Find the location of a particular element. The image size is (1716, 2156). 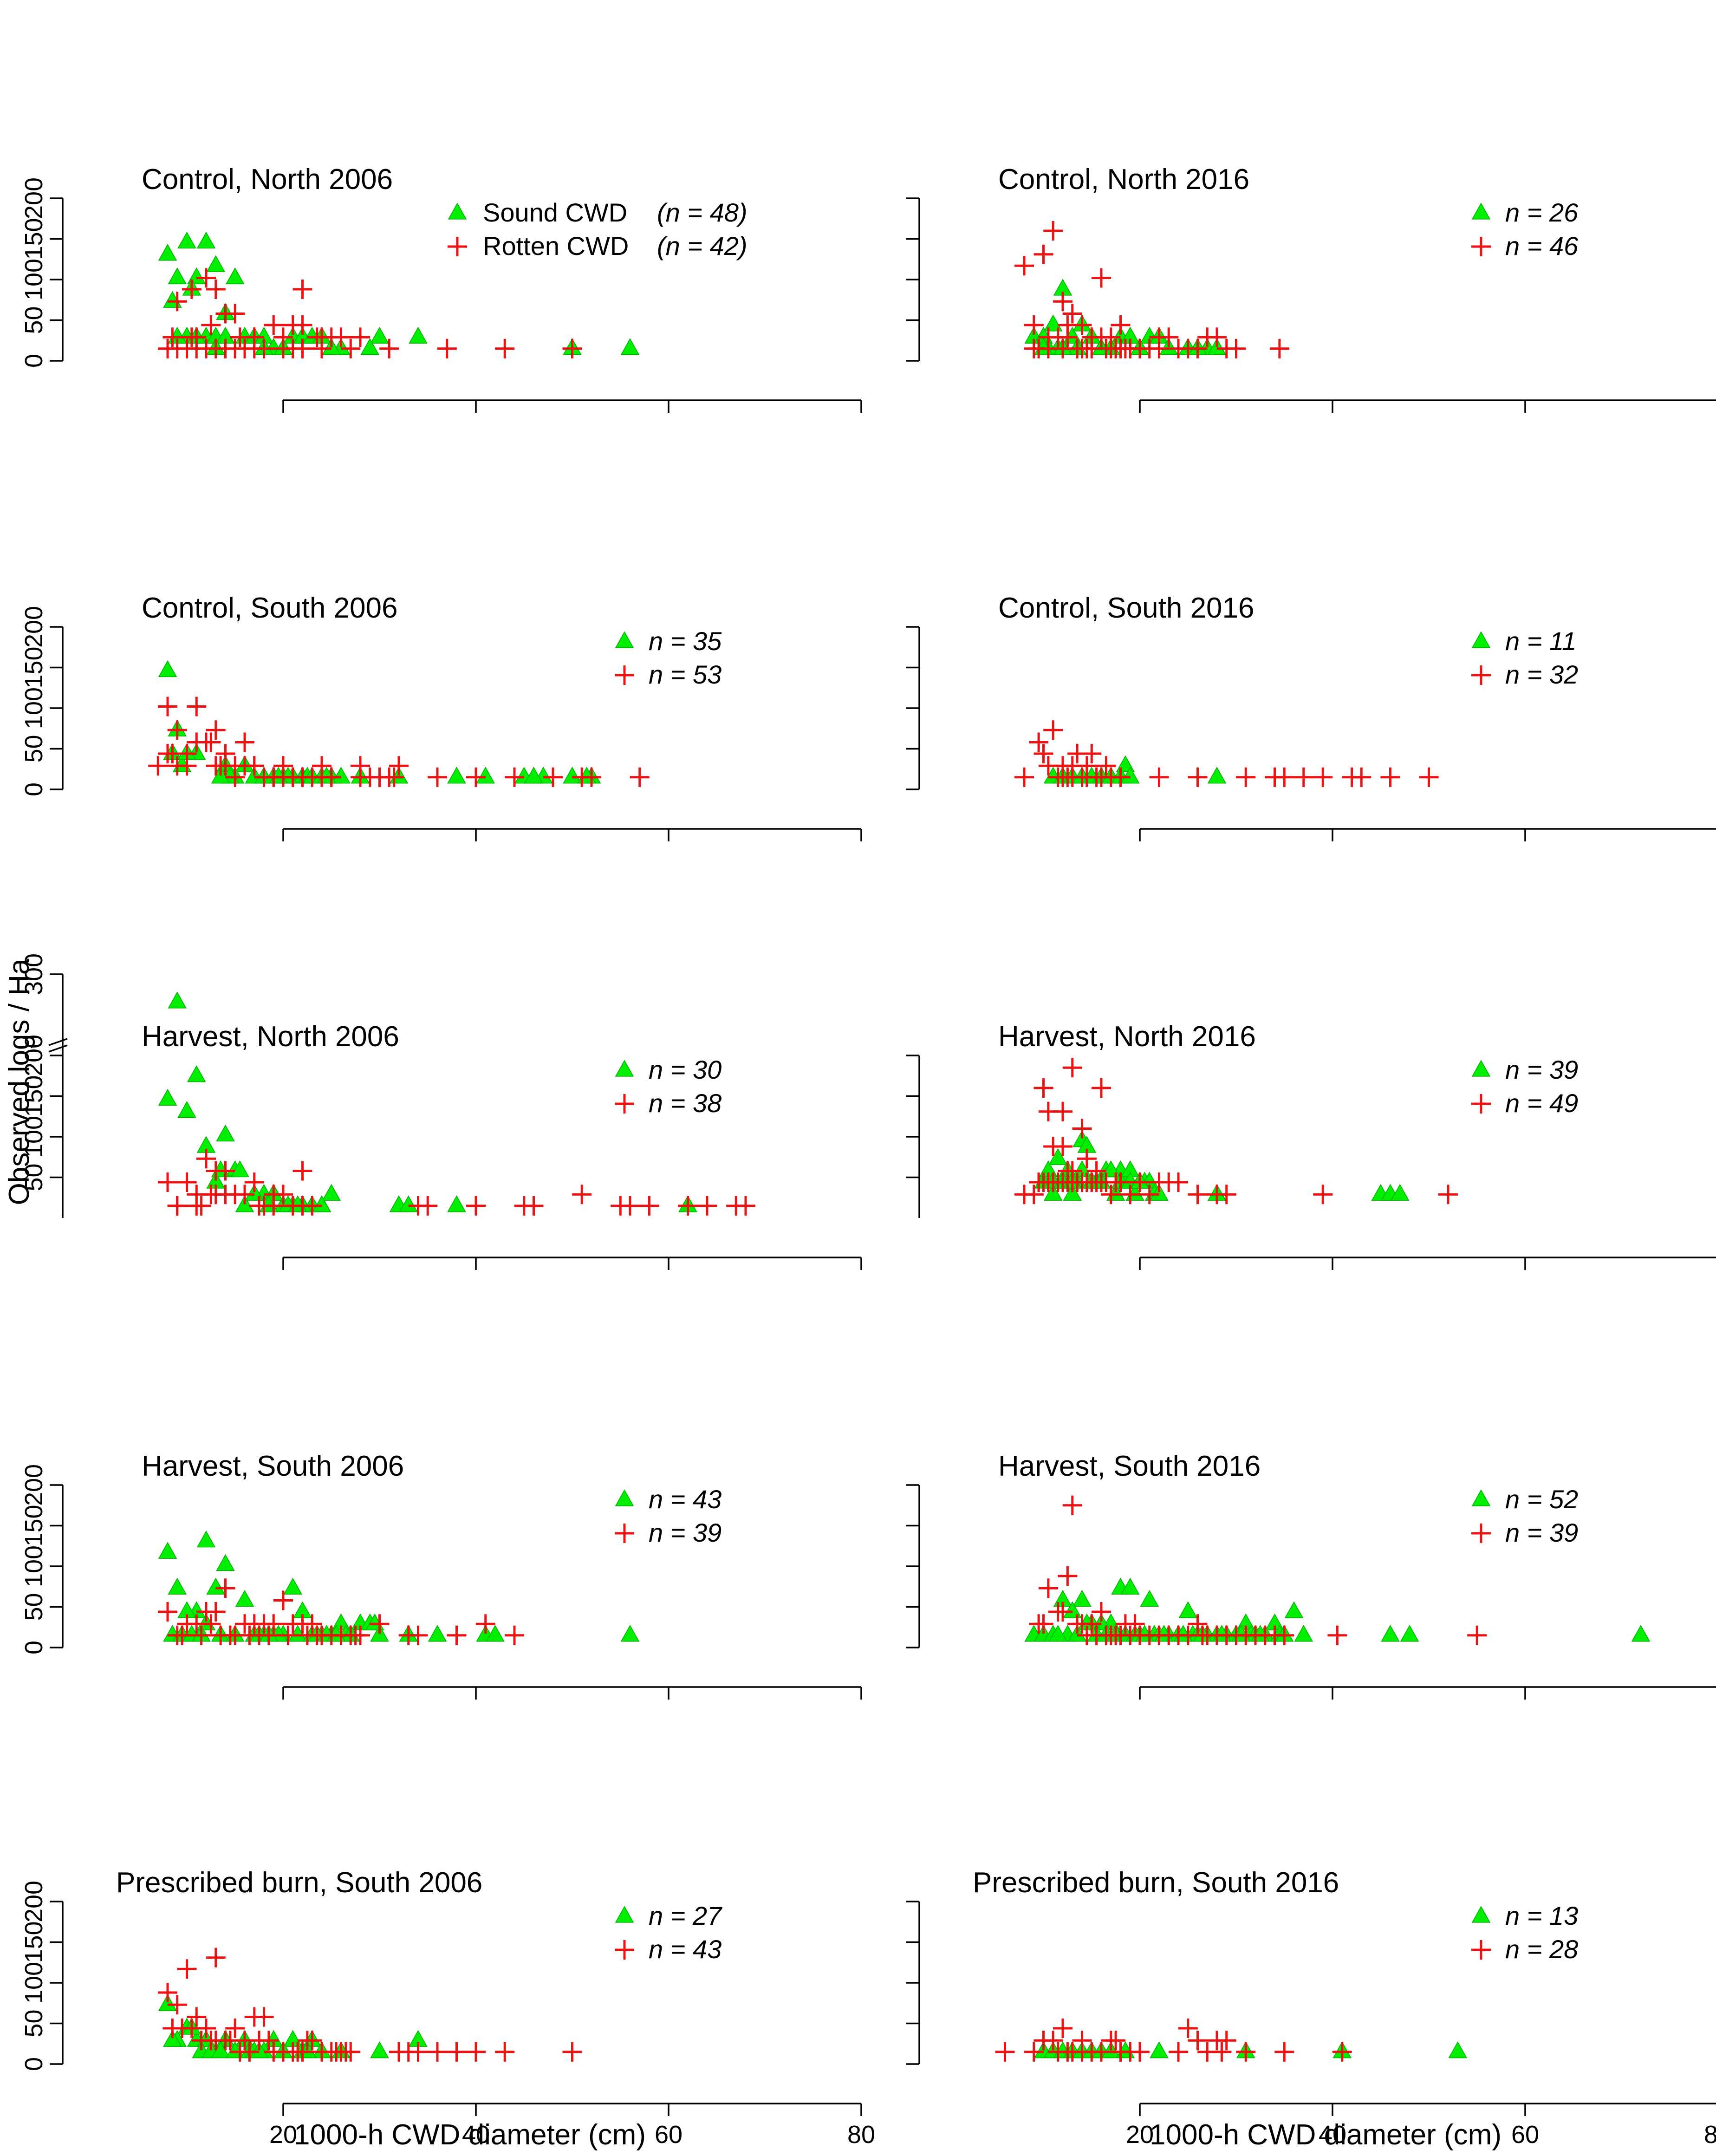

legend-rotten-count: n = 49 is located at coordinates (1541, 1103).